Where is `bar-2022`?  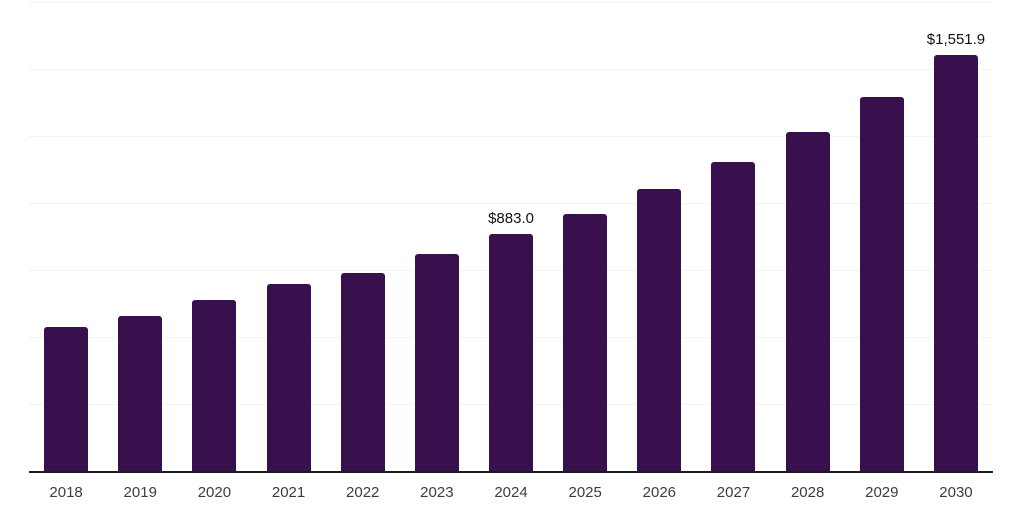
bar-2022 is located at coordinates (362, 371).